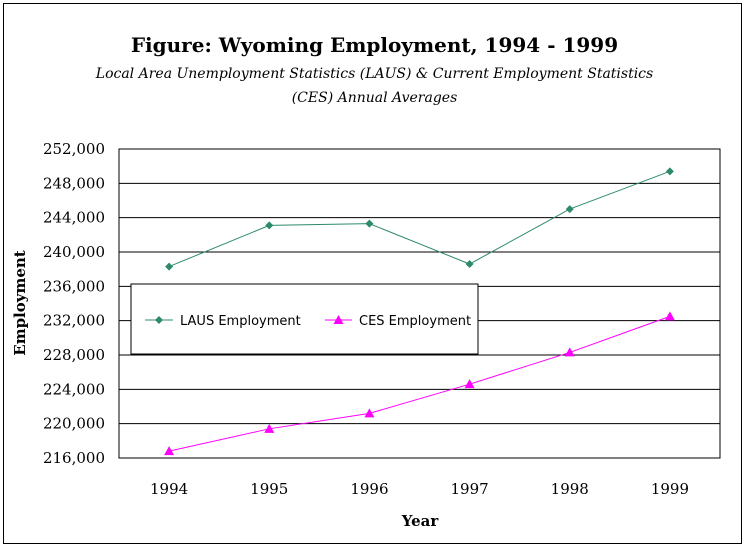 The width and height of the screenshot is (749, 551). What do you see at coordinates (240, 321) in the screenshot?
I see `legend-label: LAUS Employment` at bounding box center [240, 321].